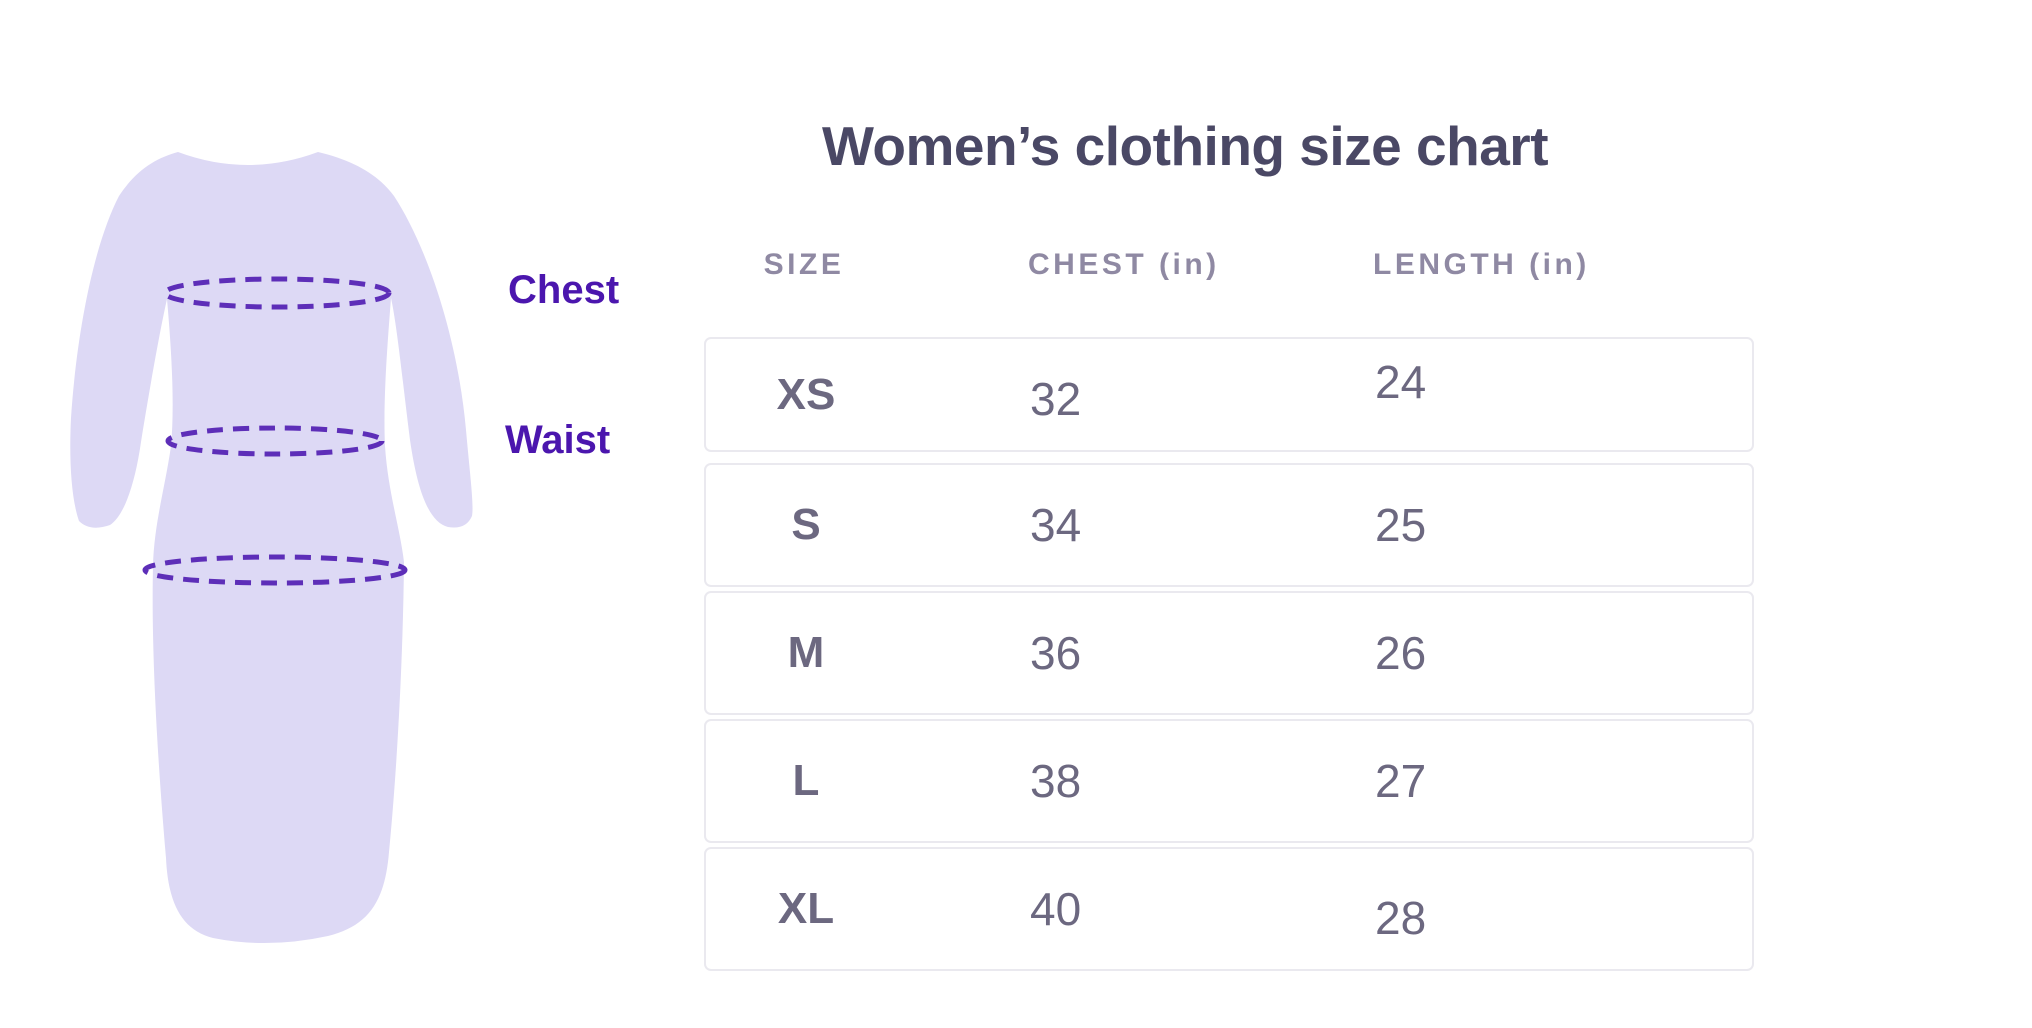 The width and height of the screenshot is (2032, 1028). Describe the element at coordinates (275, 570) in the screenshot. I see `hip-measure-line` at that location.